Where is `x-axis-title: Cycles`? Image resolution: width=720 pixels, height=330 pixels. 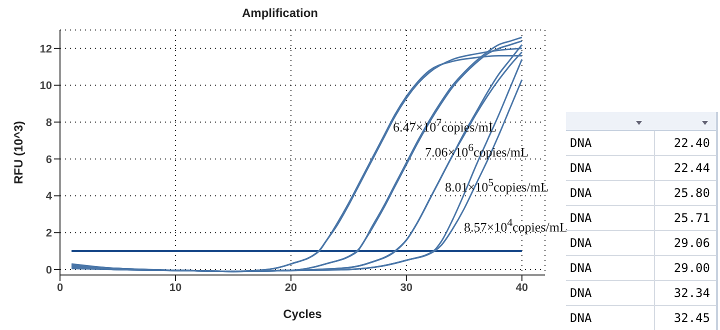
x-axis-title: Cycles is located at coordinates (302, 314).